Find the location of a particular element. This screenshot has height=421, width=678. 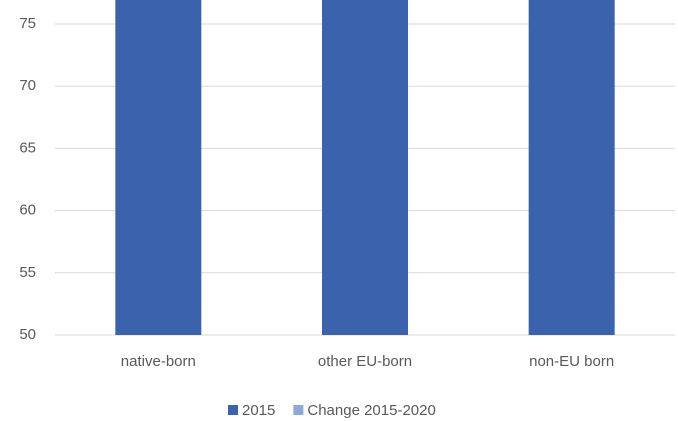

y-tick-label: 65 is located at coordinates (27, 147).